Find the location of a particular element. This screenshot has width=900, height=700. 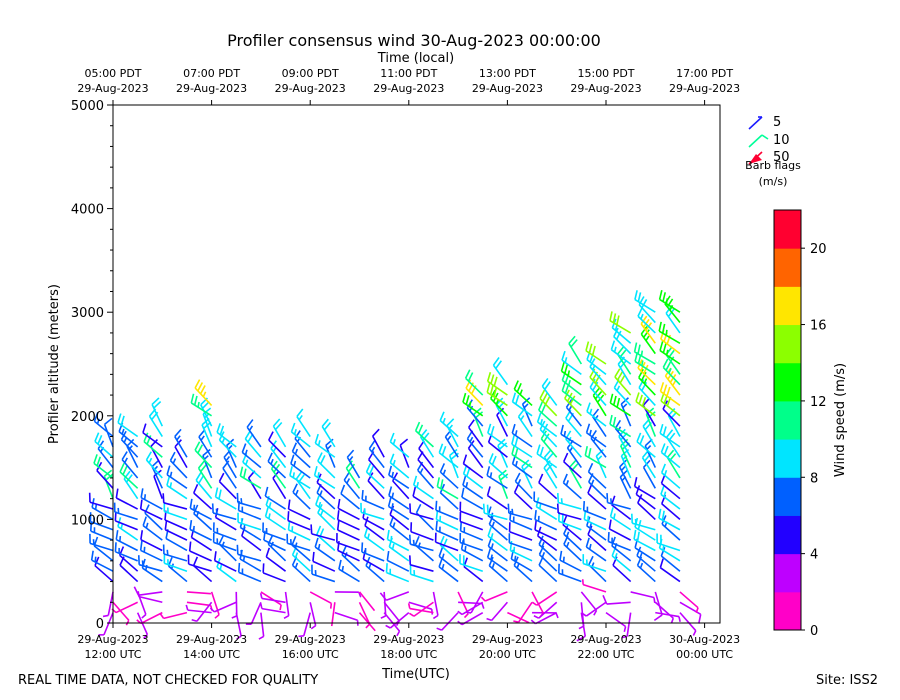

legend-label: 50 is located at coordinates (781, 157).